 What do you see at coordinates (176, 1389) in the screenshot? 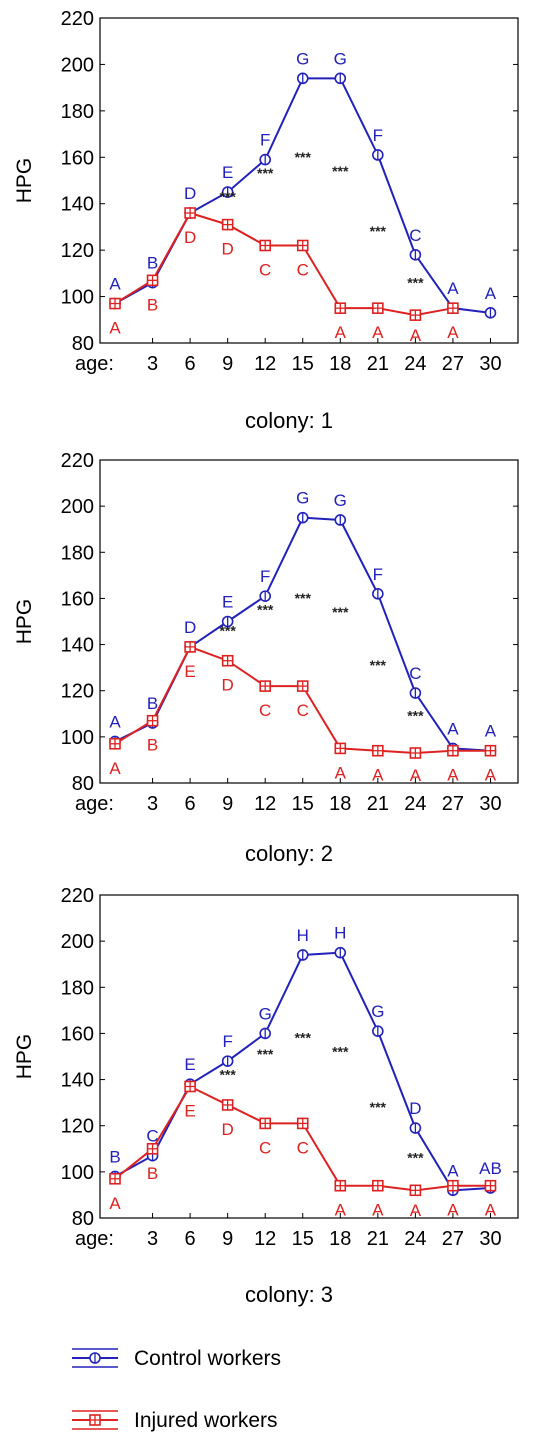
I see `legend: Control workers Injured workers` at bounding box center [176, 1389].